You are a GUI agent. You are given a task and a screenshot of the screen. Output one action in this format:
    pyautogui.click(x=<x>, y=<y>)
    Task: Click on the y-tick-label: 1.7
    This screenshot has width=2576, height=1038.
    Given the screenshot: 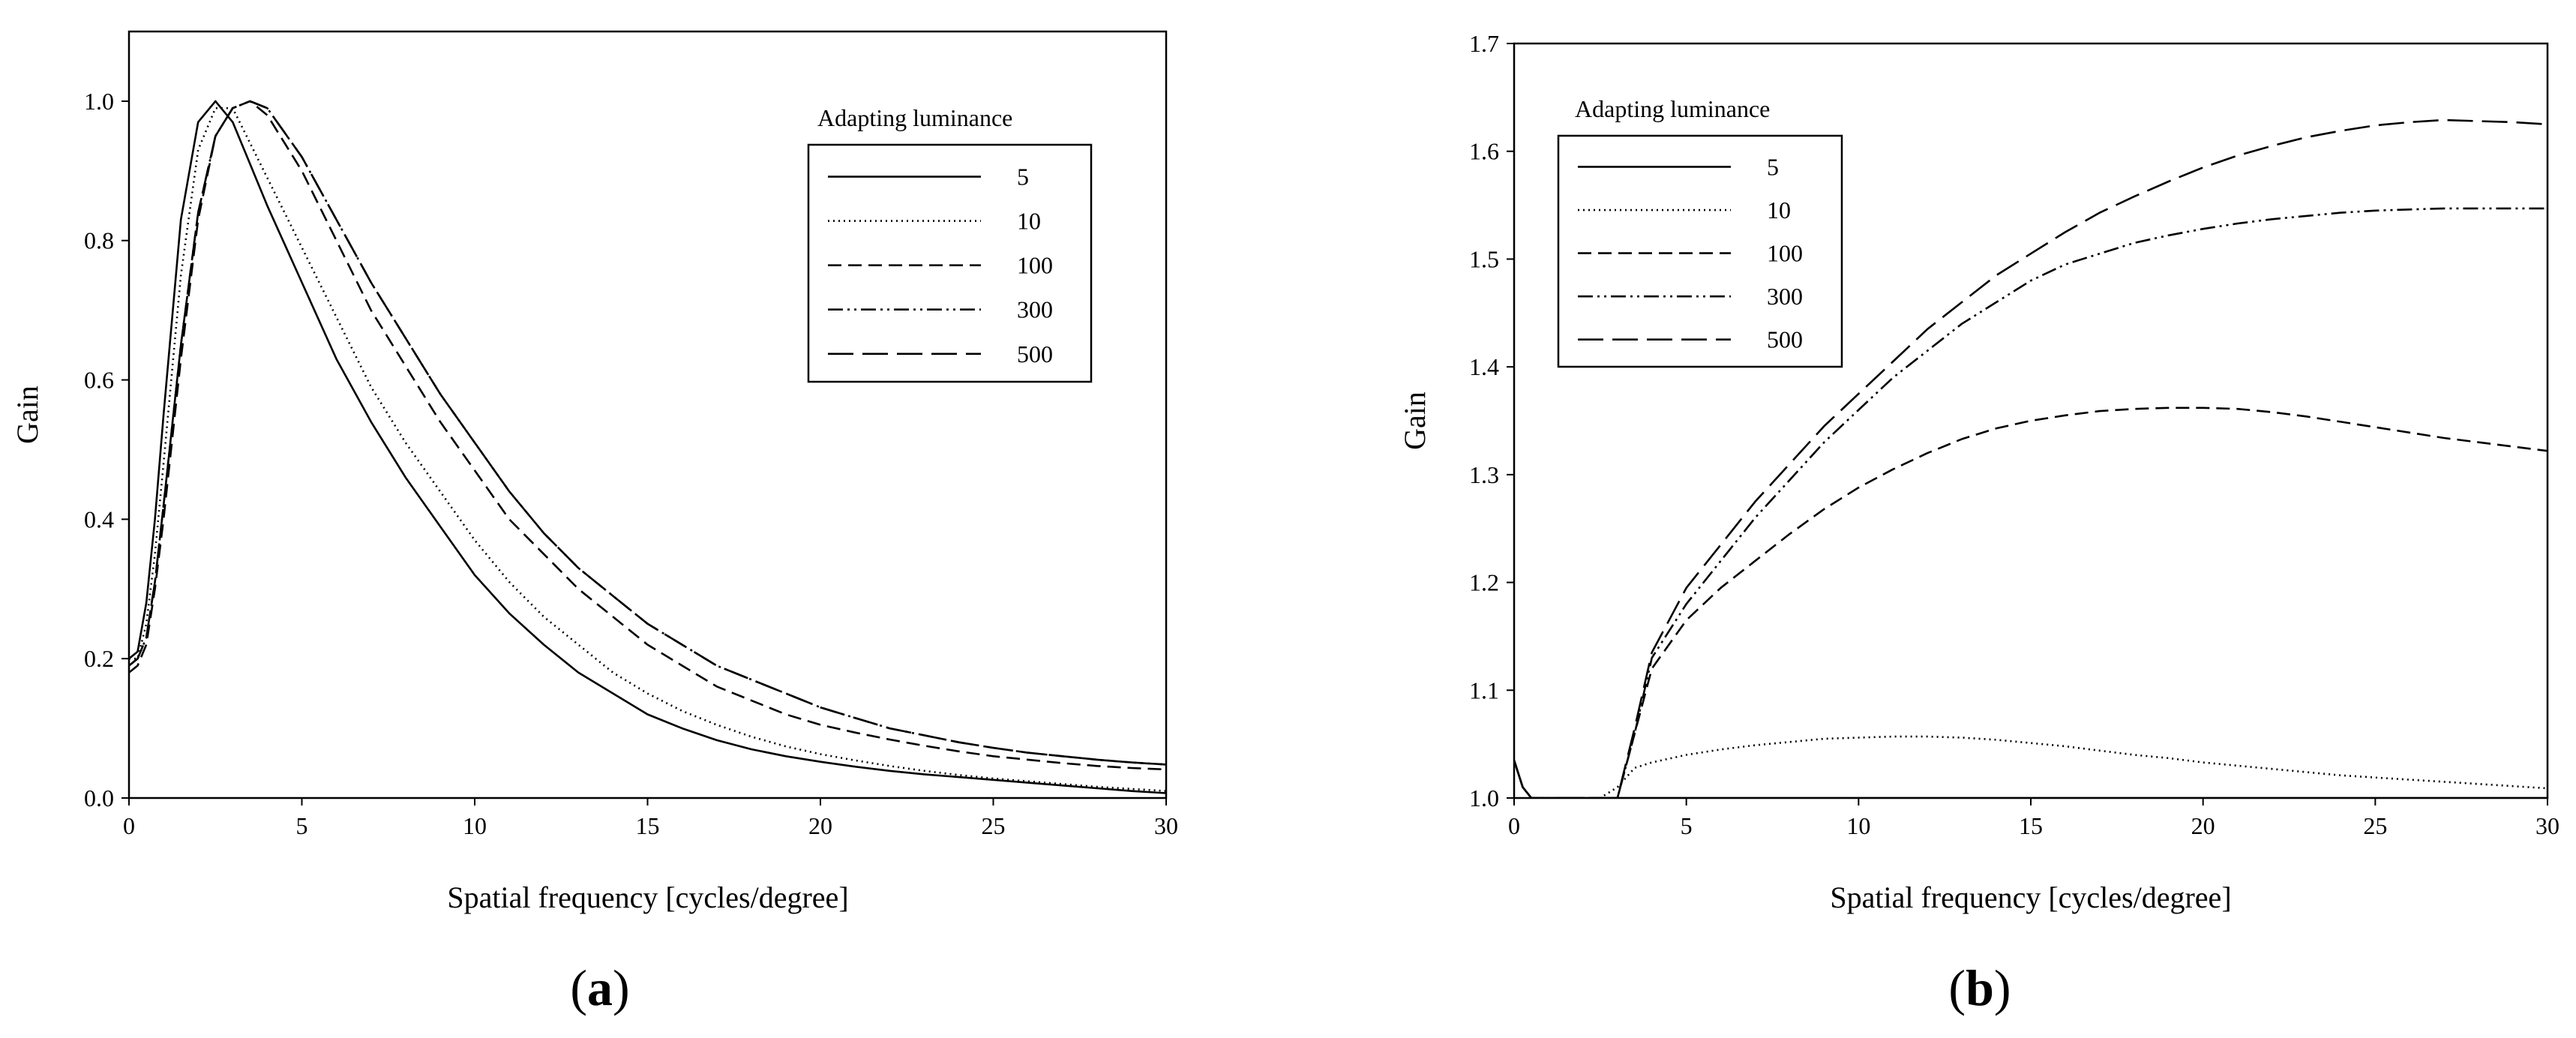 What is the action you would take?
    pyautogui.click(x=1484, y=43)
    